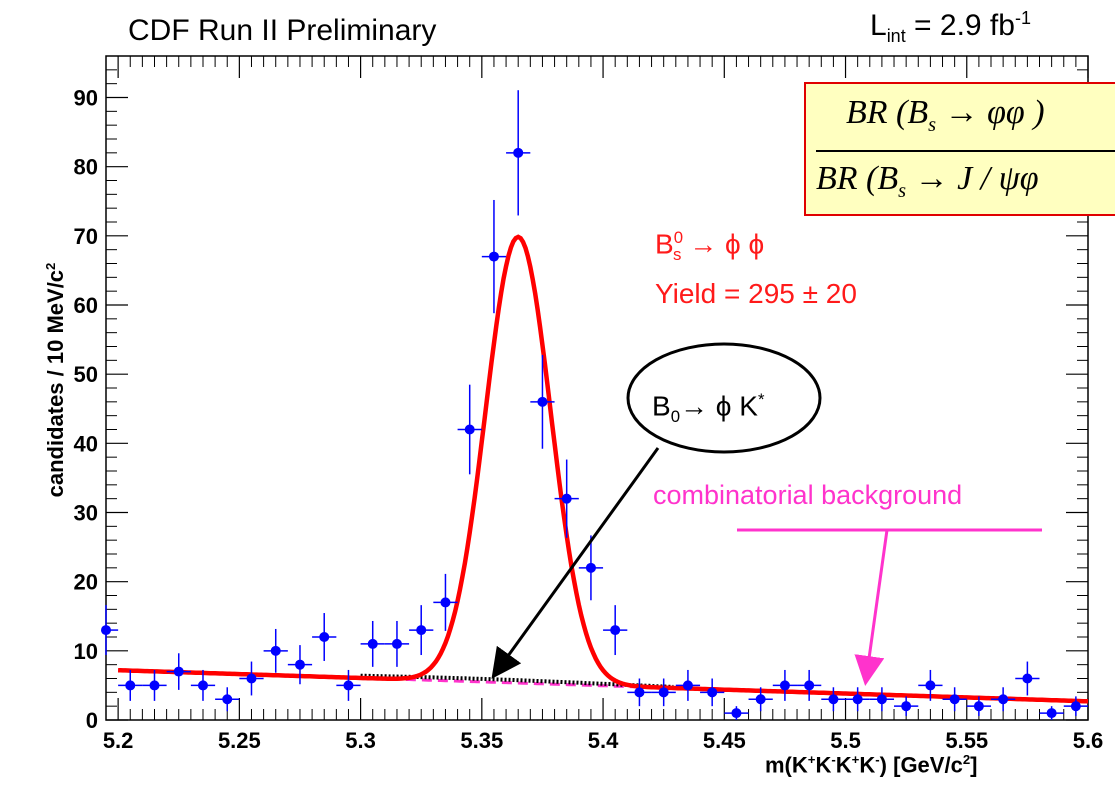 Image resolution: width=1115 pixels, height=793 pixels. What do you see at coordinates (959, 149) in the screenshot?
I see `branching-ratio-box: BR (Bs → φφ ) BR (Bs → J / ψφ` at bounding box center [959, 149].